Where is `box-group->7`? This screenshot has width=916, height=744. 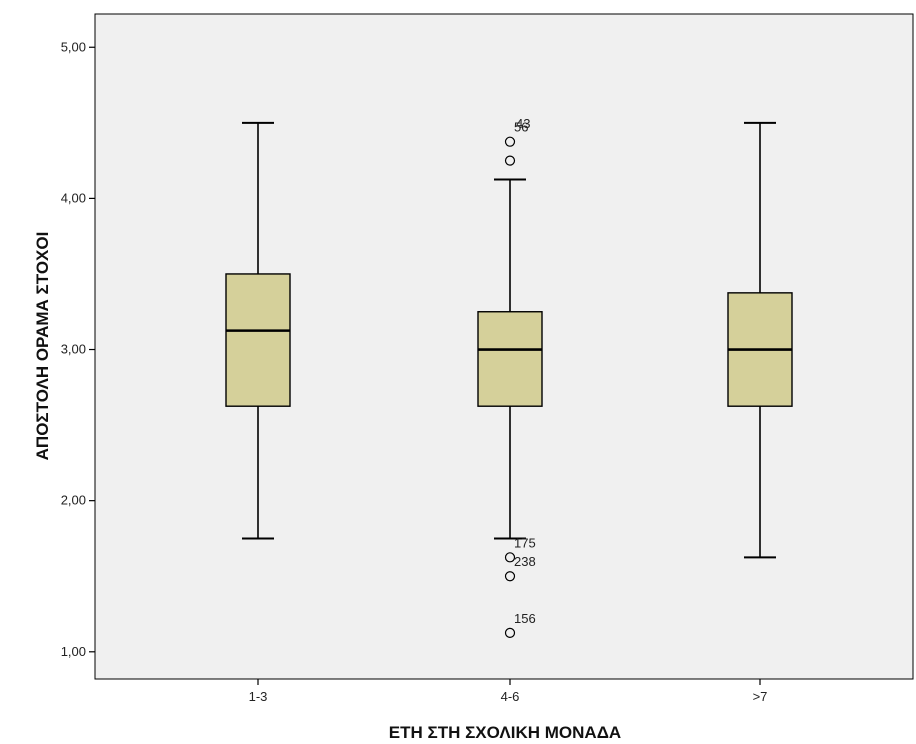
box-group->7 is located at coordinates (760, 340).